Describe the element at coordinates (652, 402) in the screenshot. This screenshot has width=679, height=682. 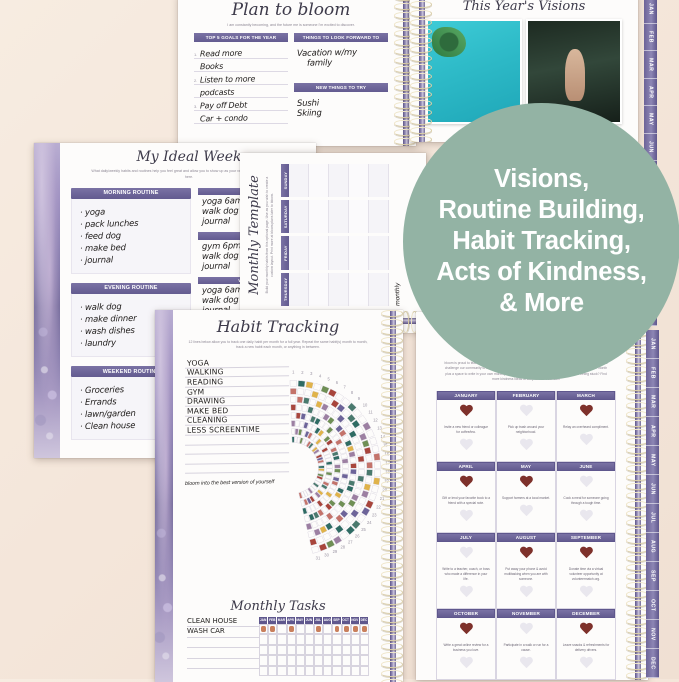
I see `month-tab-mar: MAR` at that location.